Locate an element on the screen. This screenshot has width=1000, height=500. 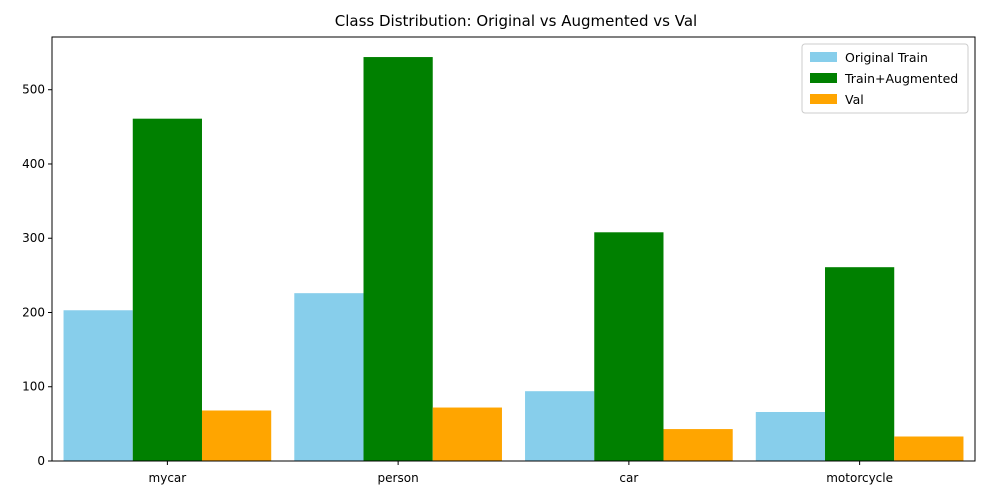
y-tick-label: 400 is located at coordinates (33, 164).